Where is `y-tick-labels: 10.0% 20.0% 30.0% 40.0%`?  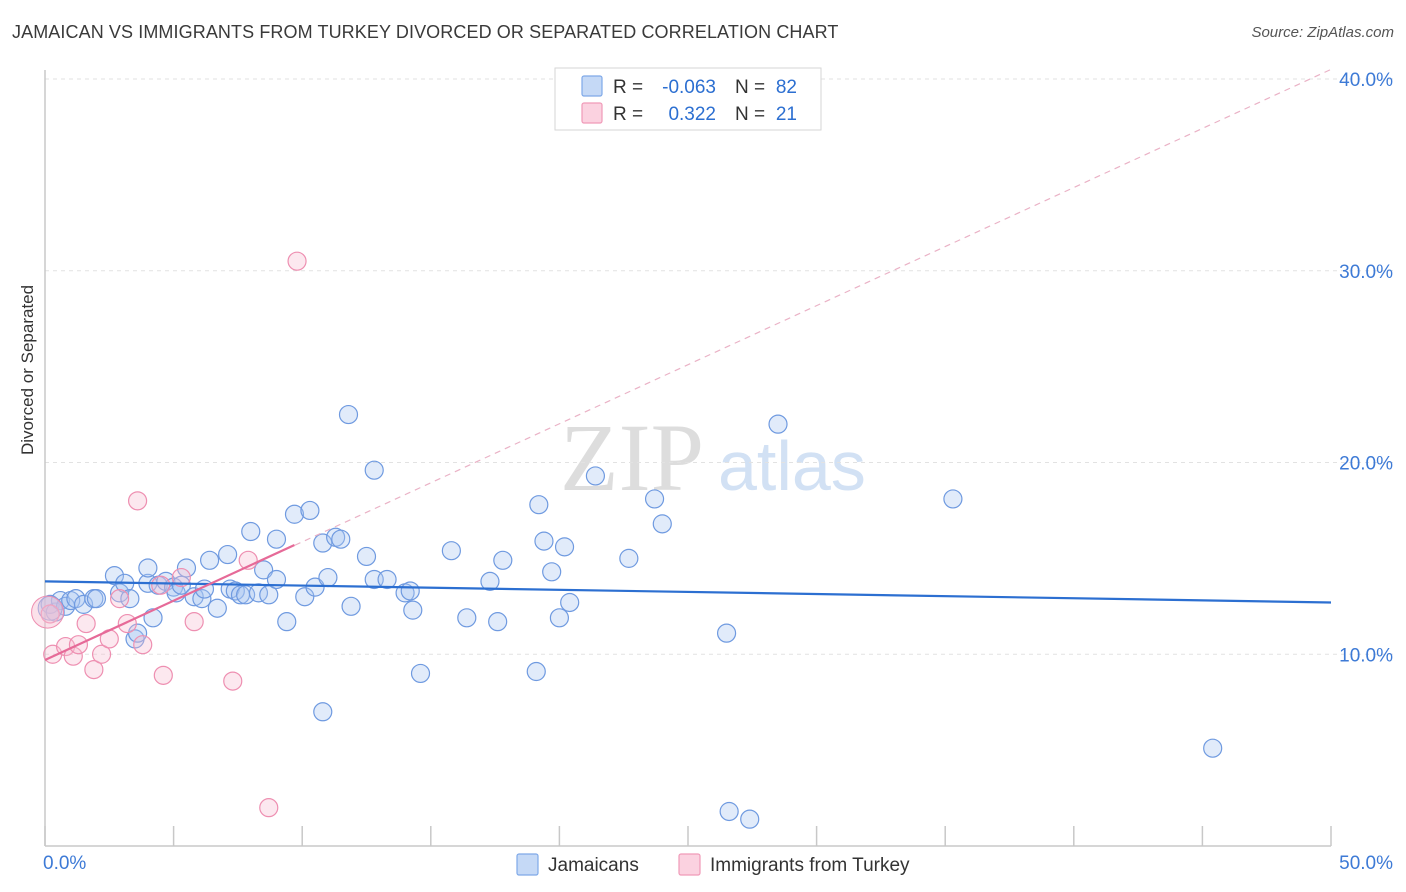 y-tick-labels: 10.0% 20.0% 30.0% 40.0% is located at coordinates (1366, 368).